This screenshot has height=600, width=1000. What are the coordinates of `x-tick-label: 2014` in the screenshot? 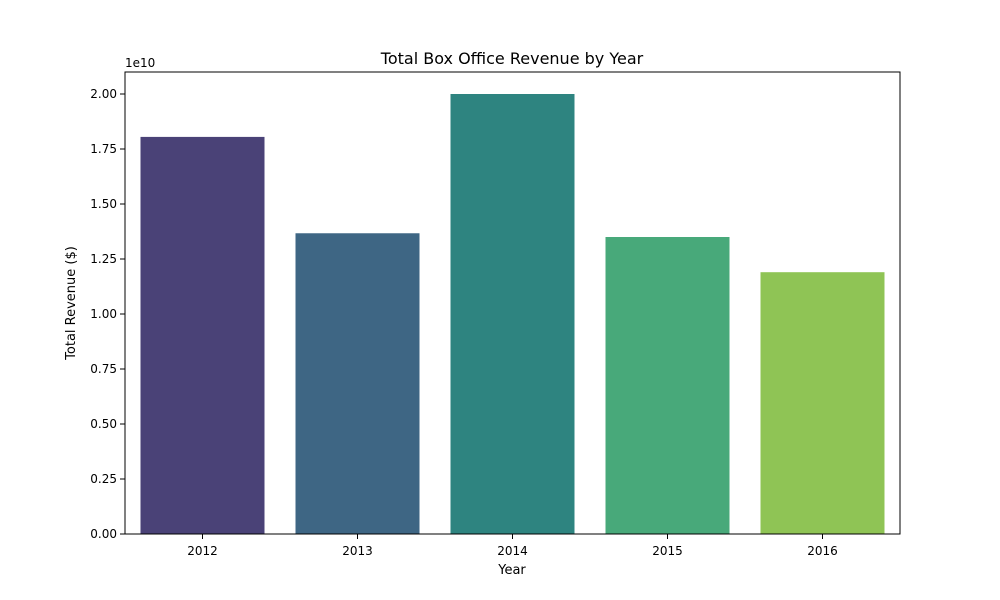 It's located at (512, 551).